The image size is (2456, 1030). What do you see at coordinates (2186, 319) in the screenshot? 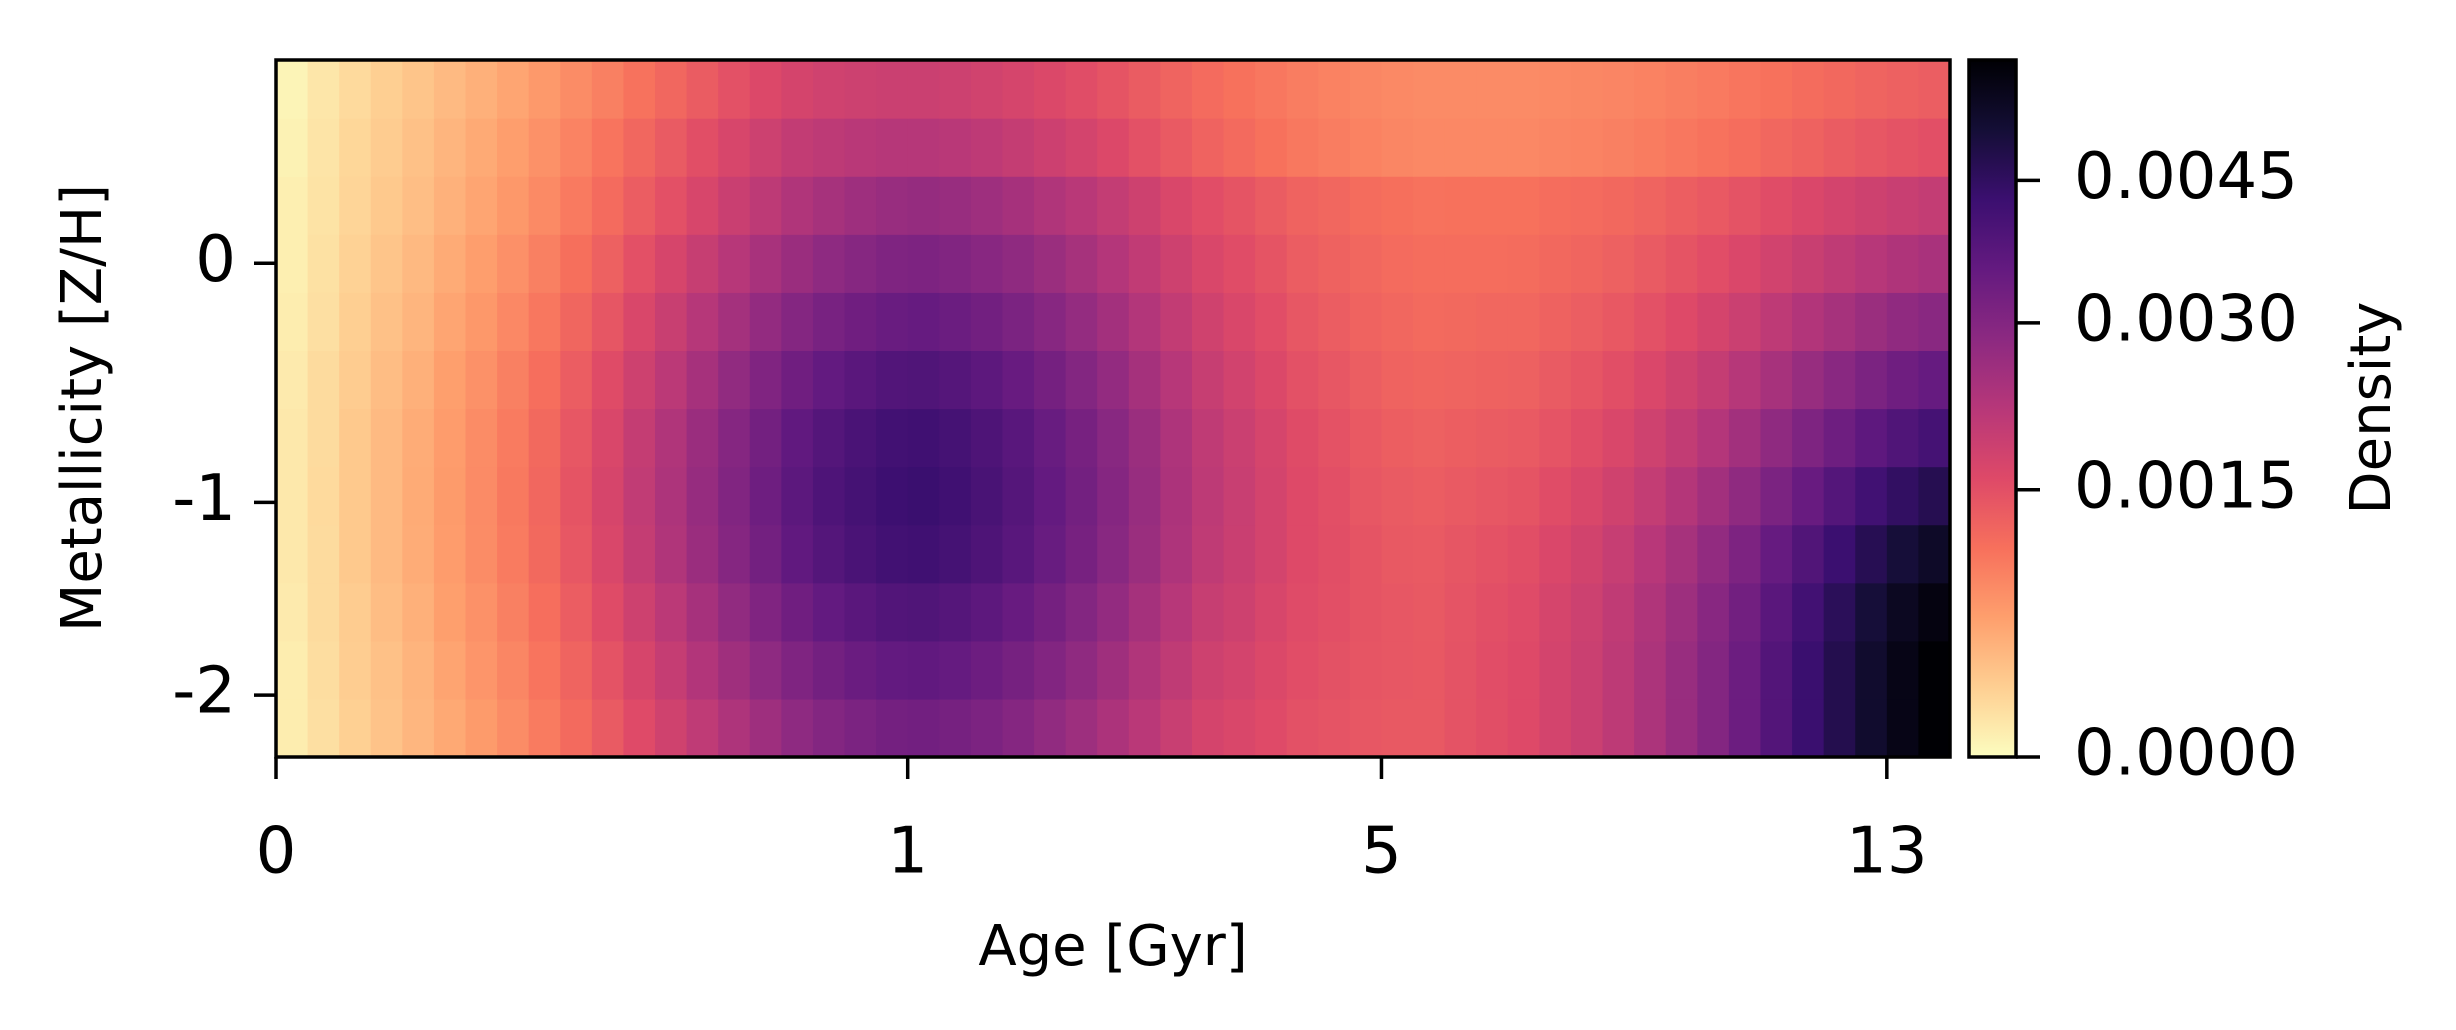
I see `colorbar-tick-label: 0.0030` at bounding box center [2186, 319].